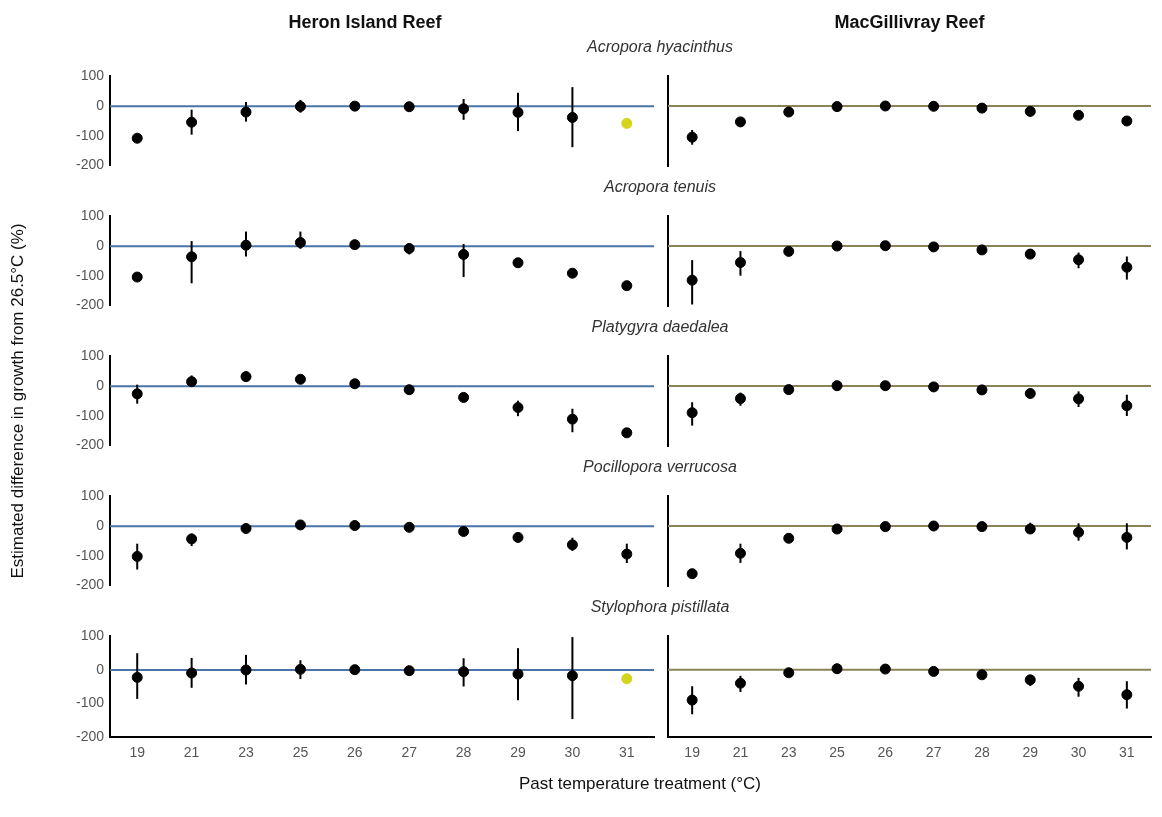  What do you see at coordinates (659, 47) in the screenshot?
I see `chart-subtitle: Acropora hyacinthus` at bounding box center [659, 47].